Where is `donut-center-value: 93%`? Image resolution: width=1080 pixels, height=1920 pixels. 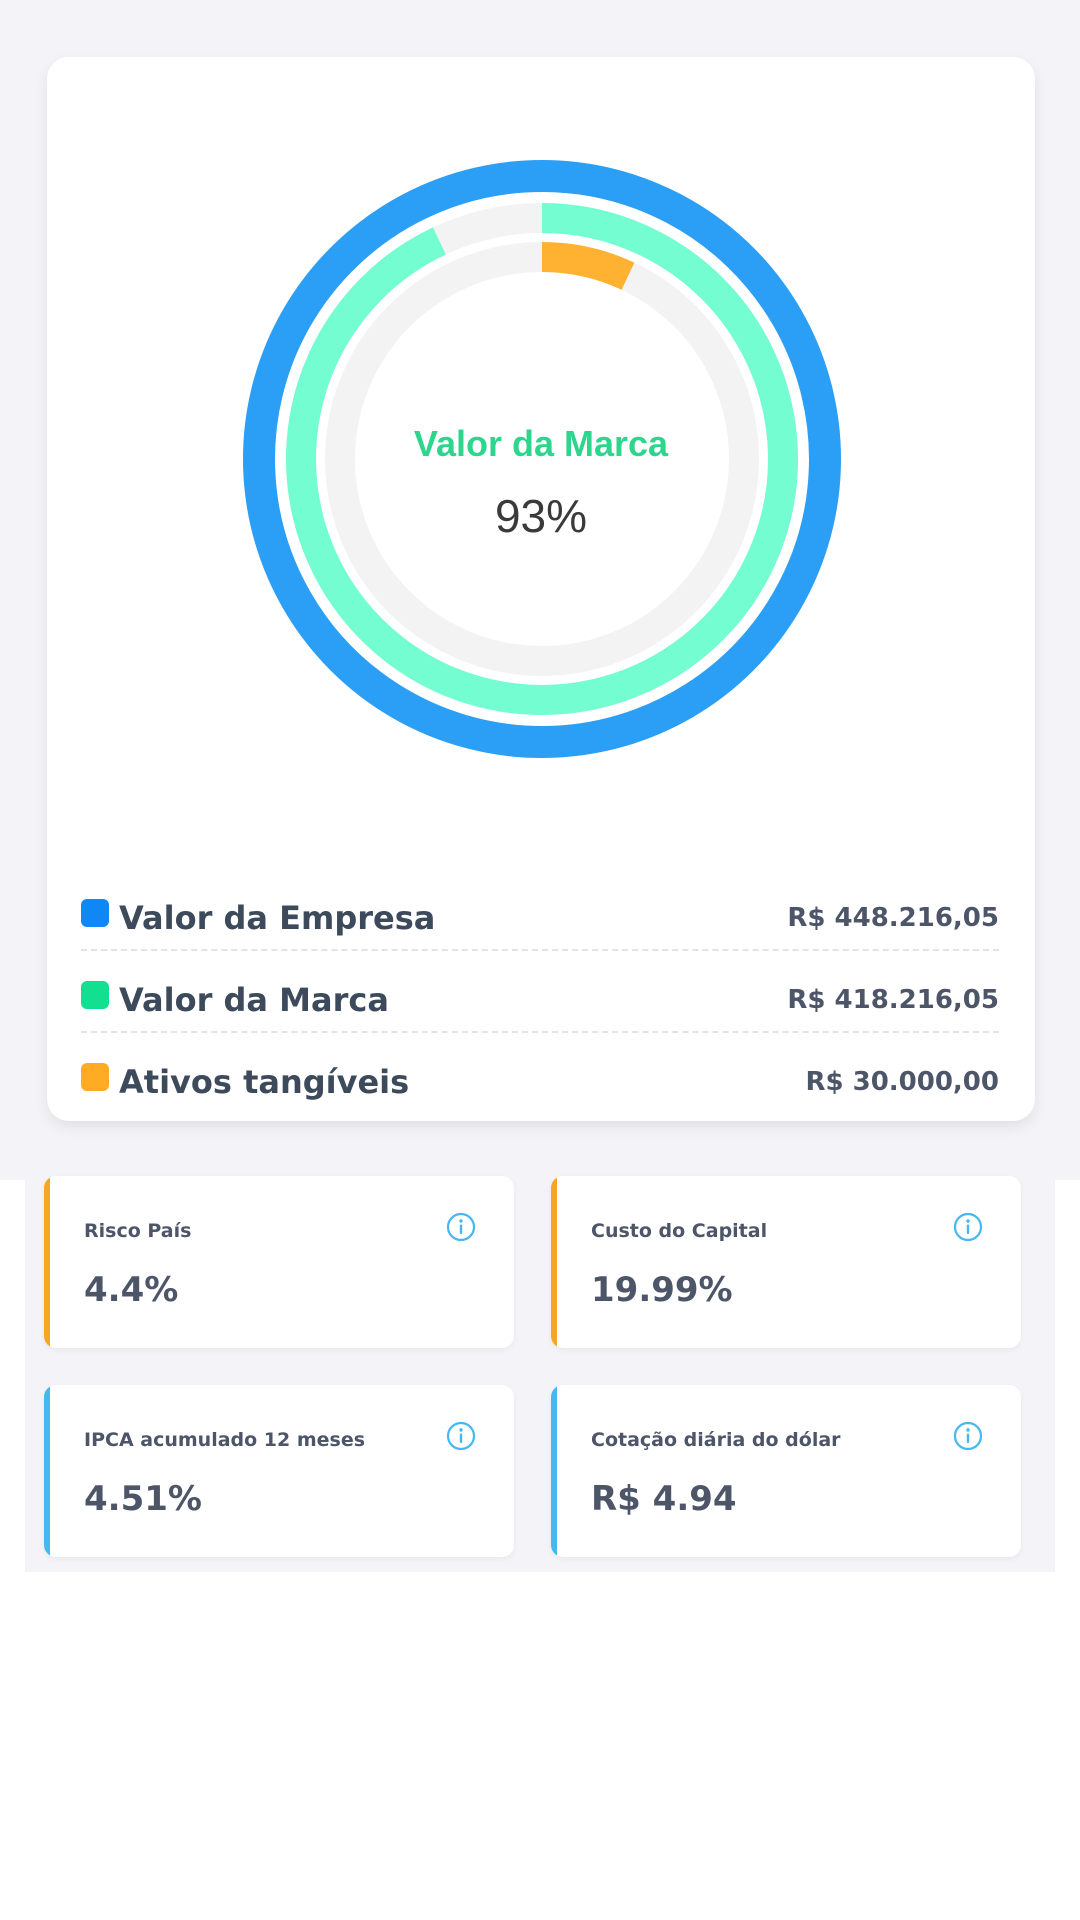
donut-center-value: 93% is located at coordinates (541, 516).